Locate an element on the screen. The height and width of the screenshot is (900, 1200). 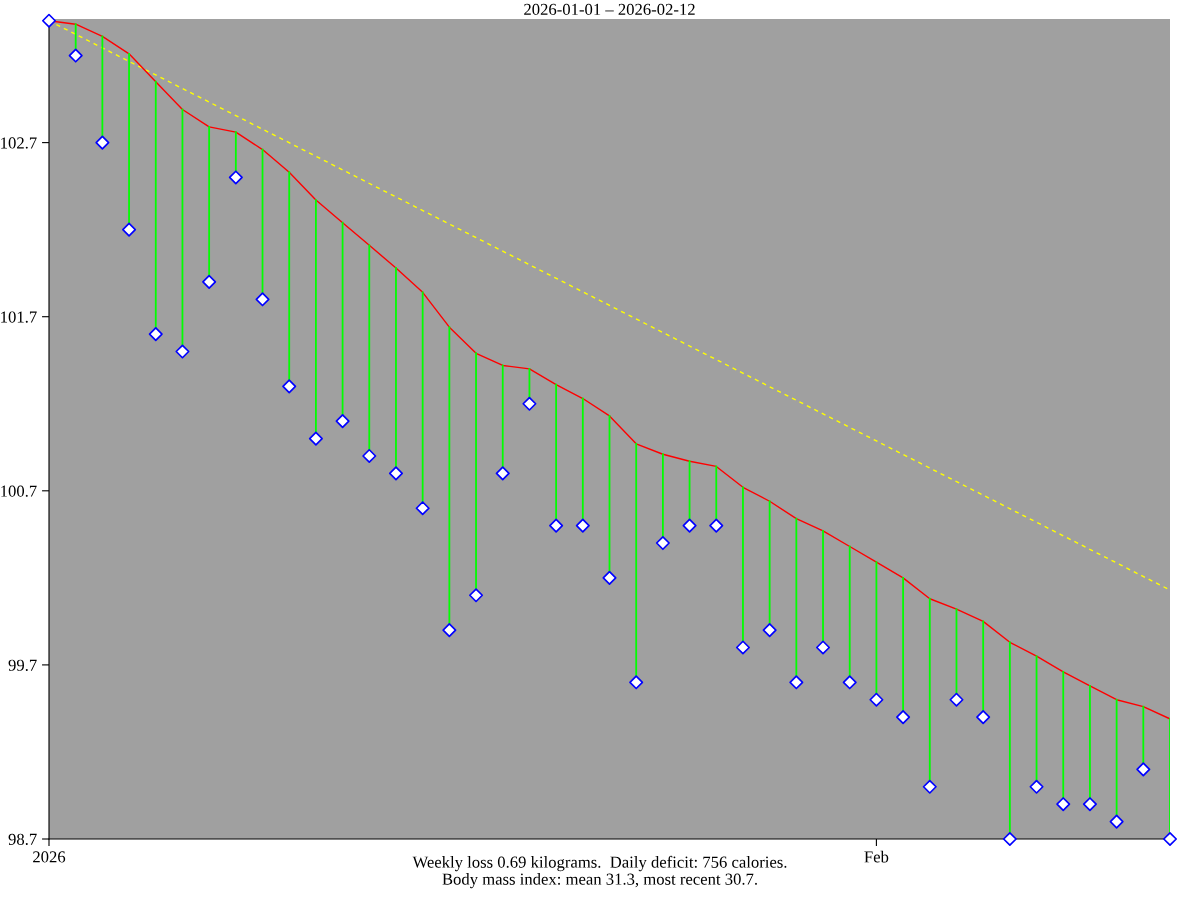
y-tick-label: 99.7 is located at coordinates (22, 665).